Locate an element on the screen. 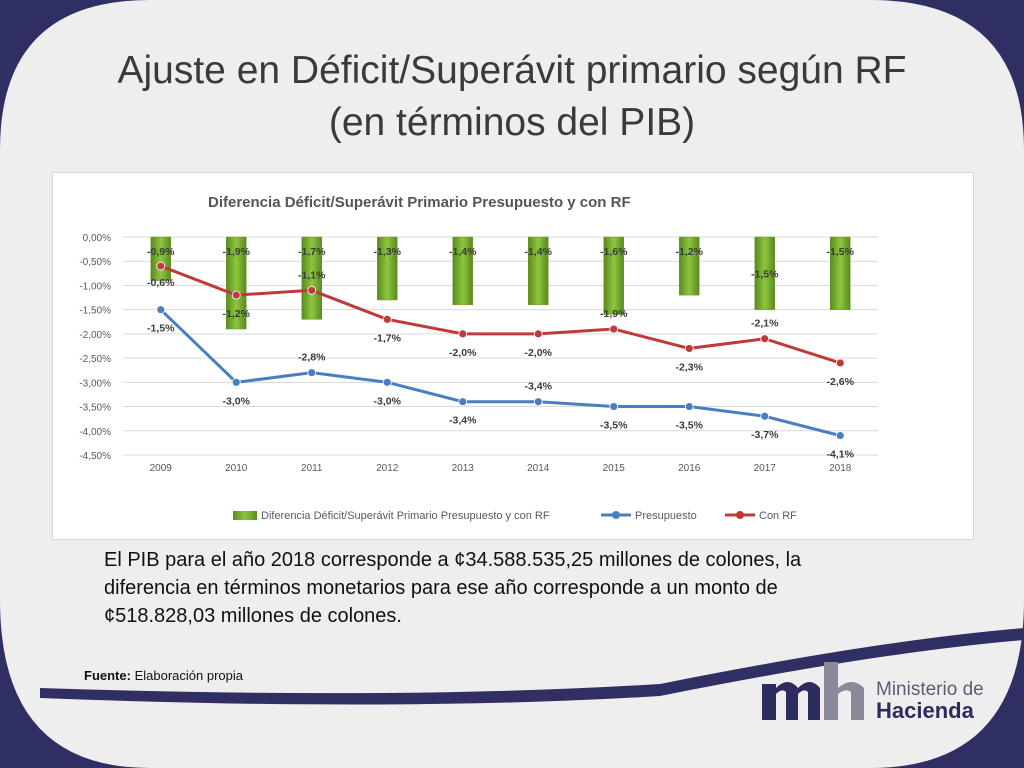 This screenshot has height=768, width=1024. con-rf-data-label: -1,1% is located at coordinates (312, 275).